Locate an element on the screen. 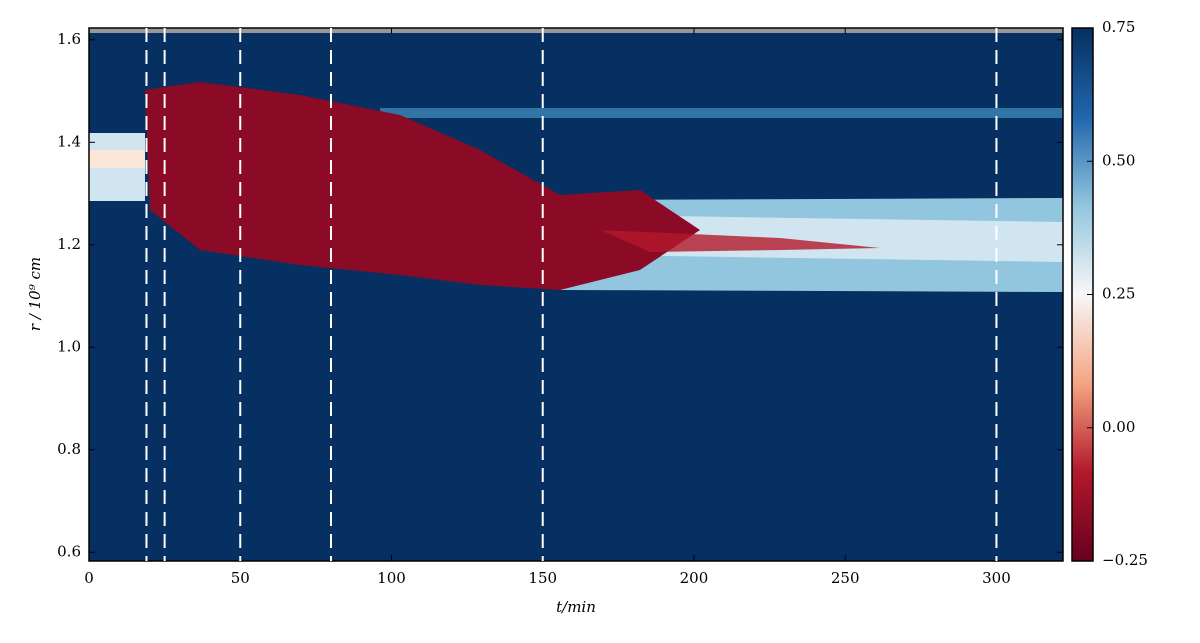  x-tick-label: 0 is located at coordinates (89, 578).